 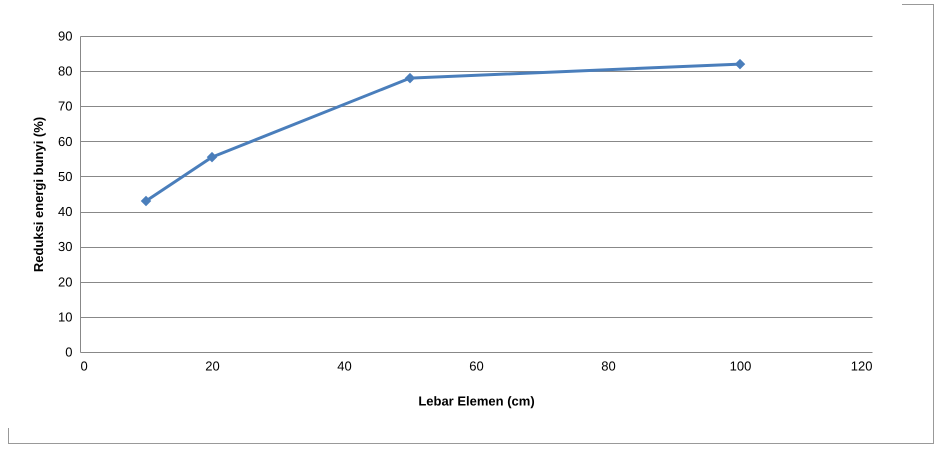 What do you see at coordinates (65, 212) in the screenshot?
I see `y-tick-label: 40` at bounding box center [65, 212].